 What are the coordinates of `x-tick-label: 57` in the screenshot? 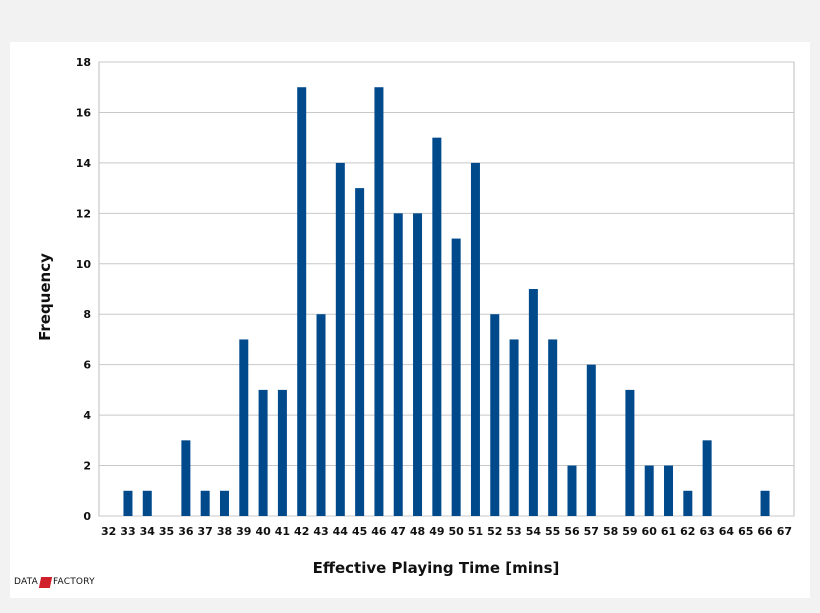 It's located at (591, 531).